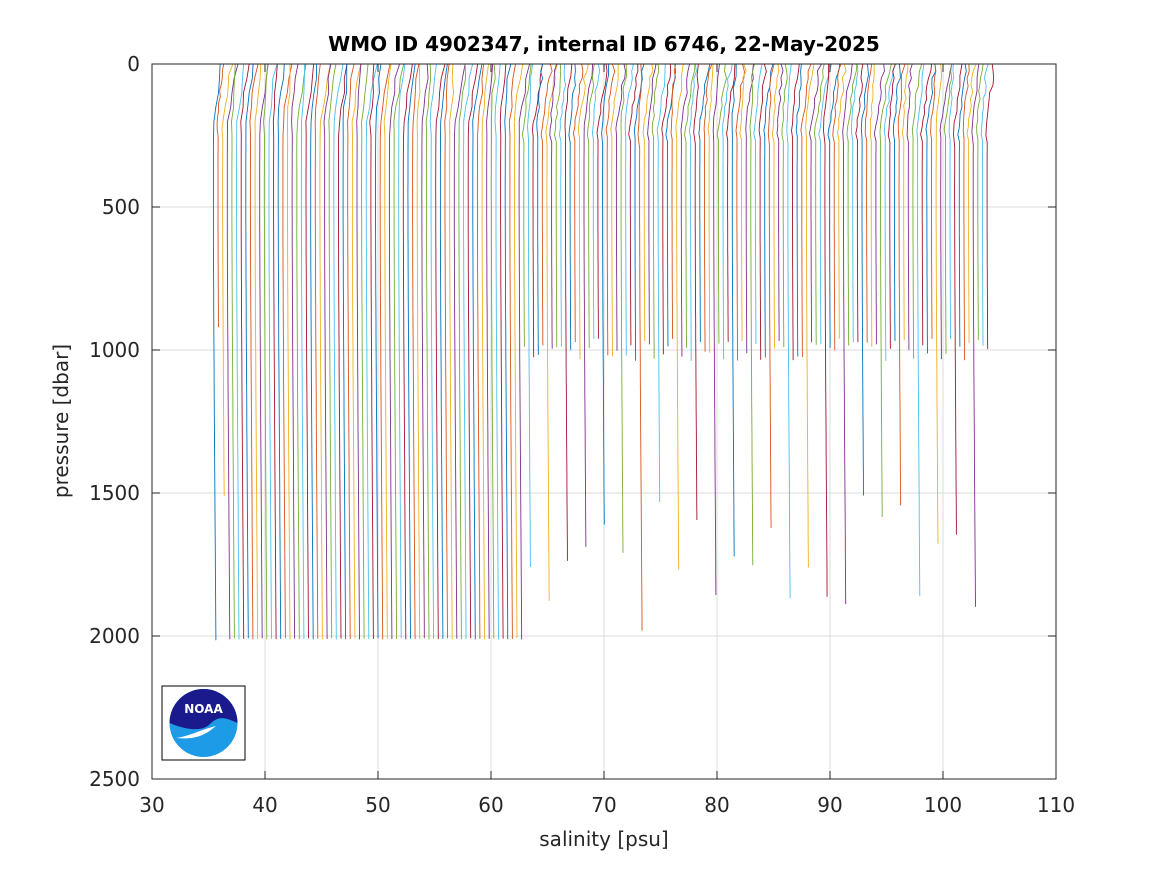 This screenshot has width=1167, height=875. What do you see at coordinates (121, 207) in the screenshot?
I see `y-tick-label: 500` at bounding box center [121, 207].